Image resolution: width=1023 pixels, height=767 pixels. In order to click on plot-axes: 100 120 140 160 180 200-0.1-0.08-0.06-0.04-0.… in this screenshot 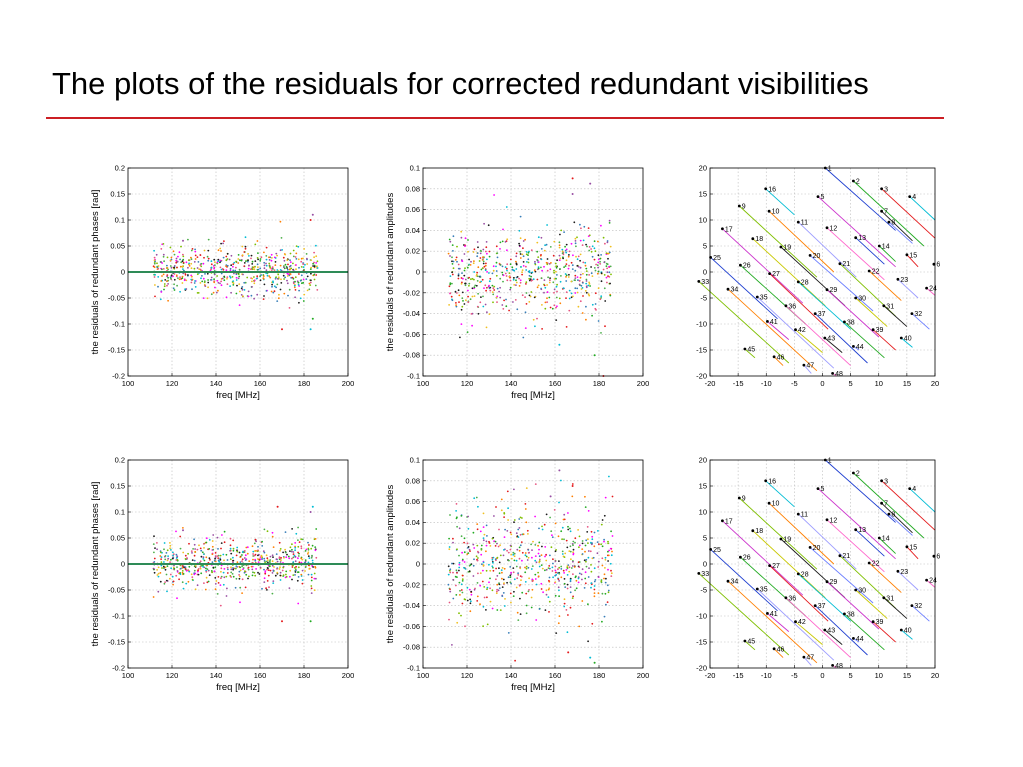, I will do `click(517, 283)`.